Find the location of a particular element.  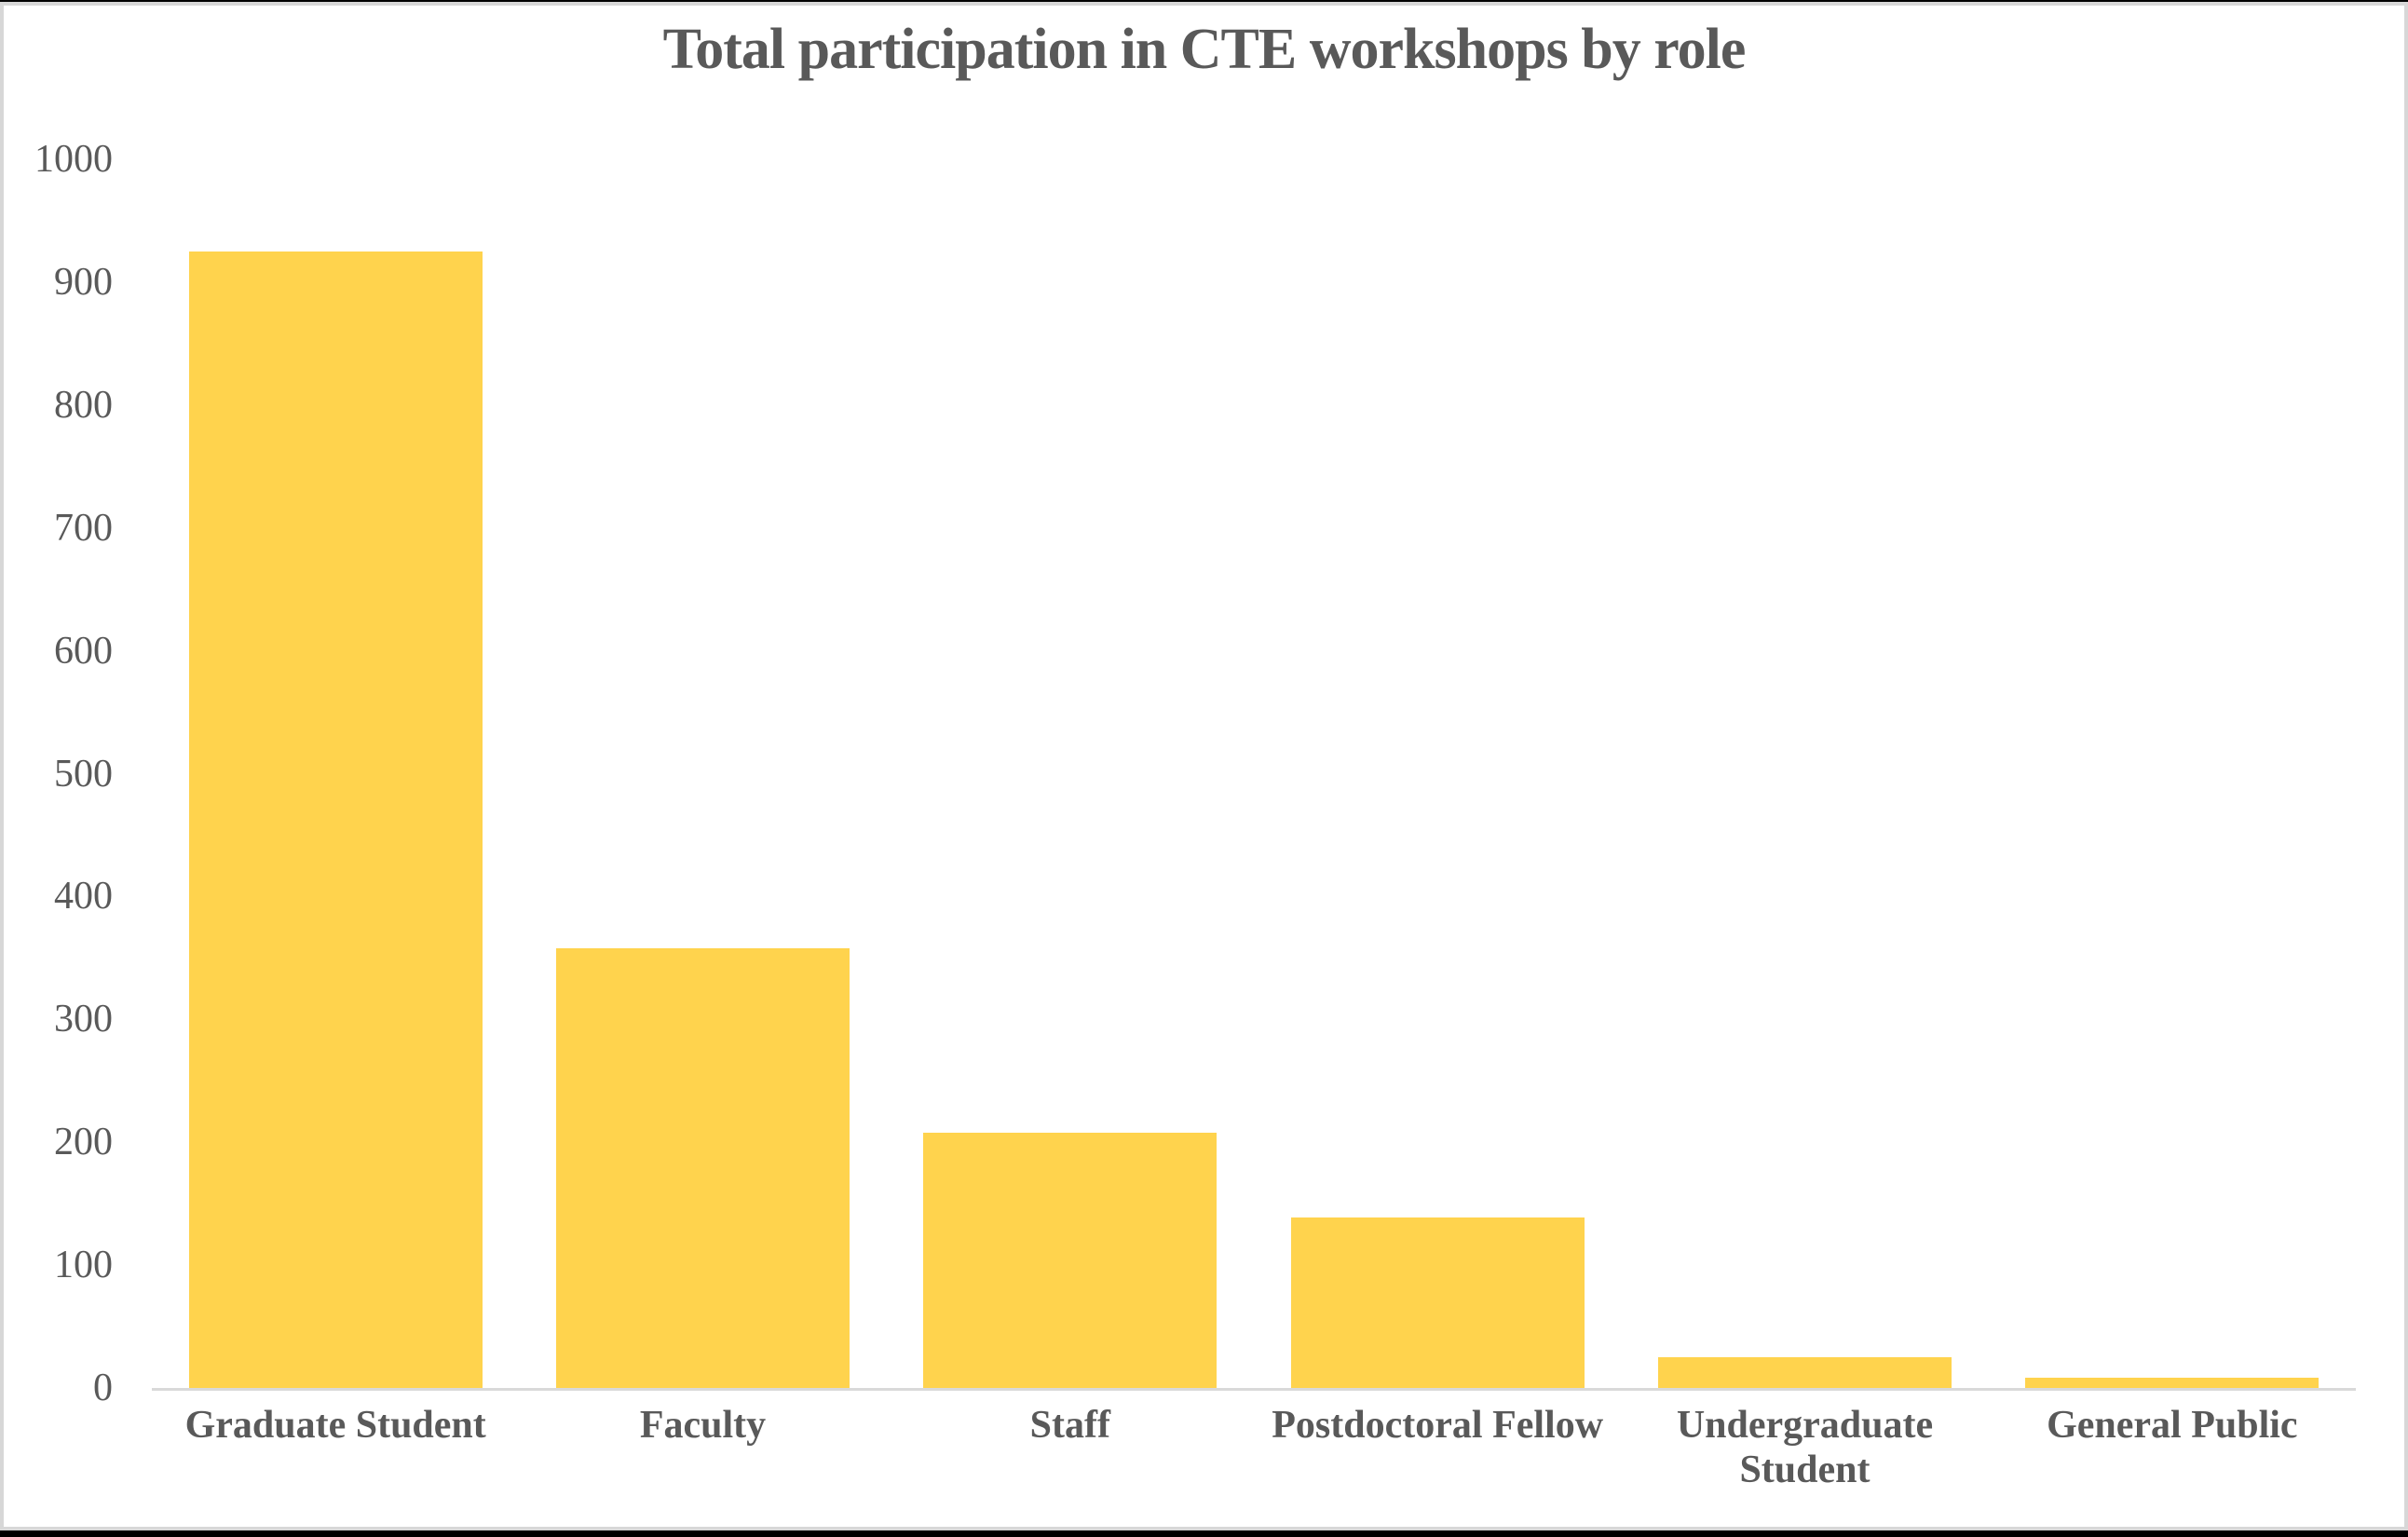

bar-undergraduate-student is located at coordinates (1805, 1372).